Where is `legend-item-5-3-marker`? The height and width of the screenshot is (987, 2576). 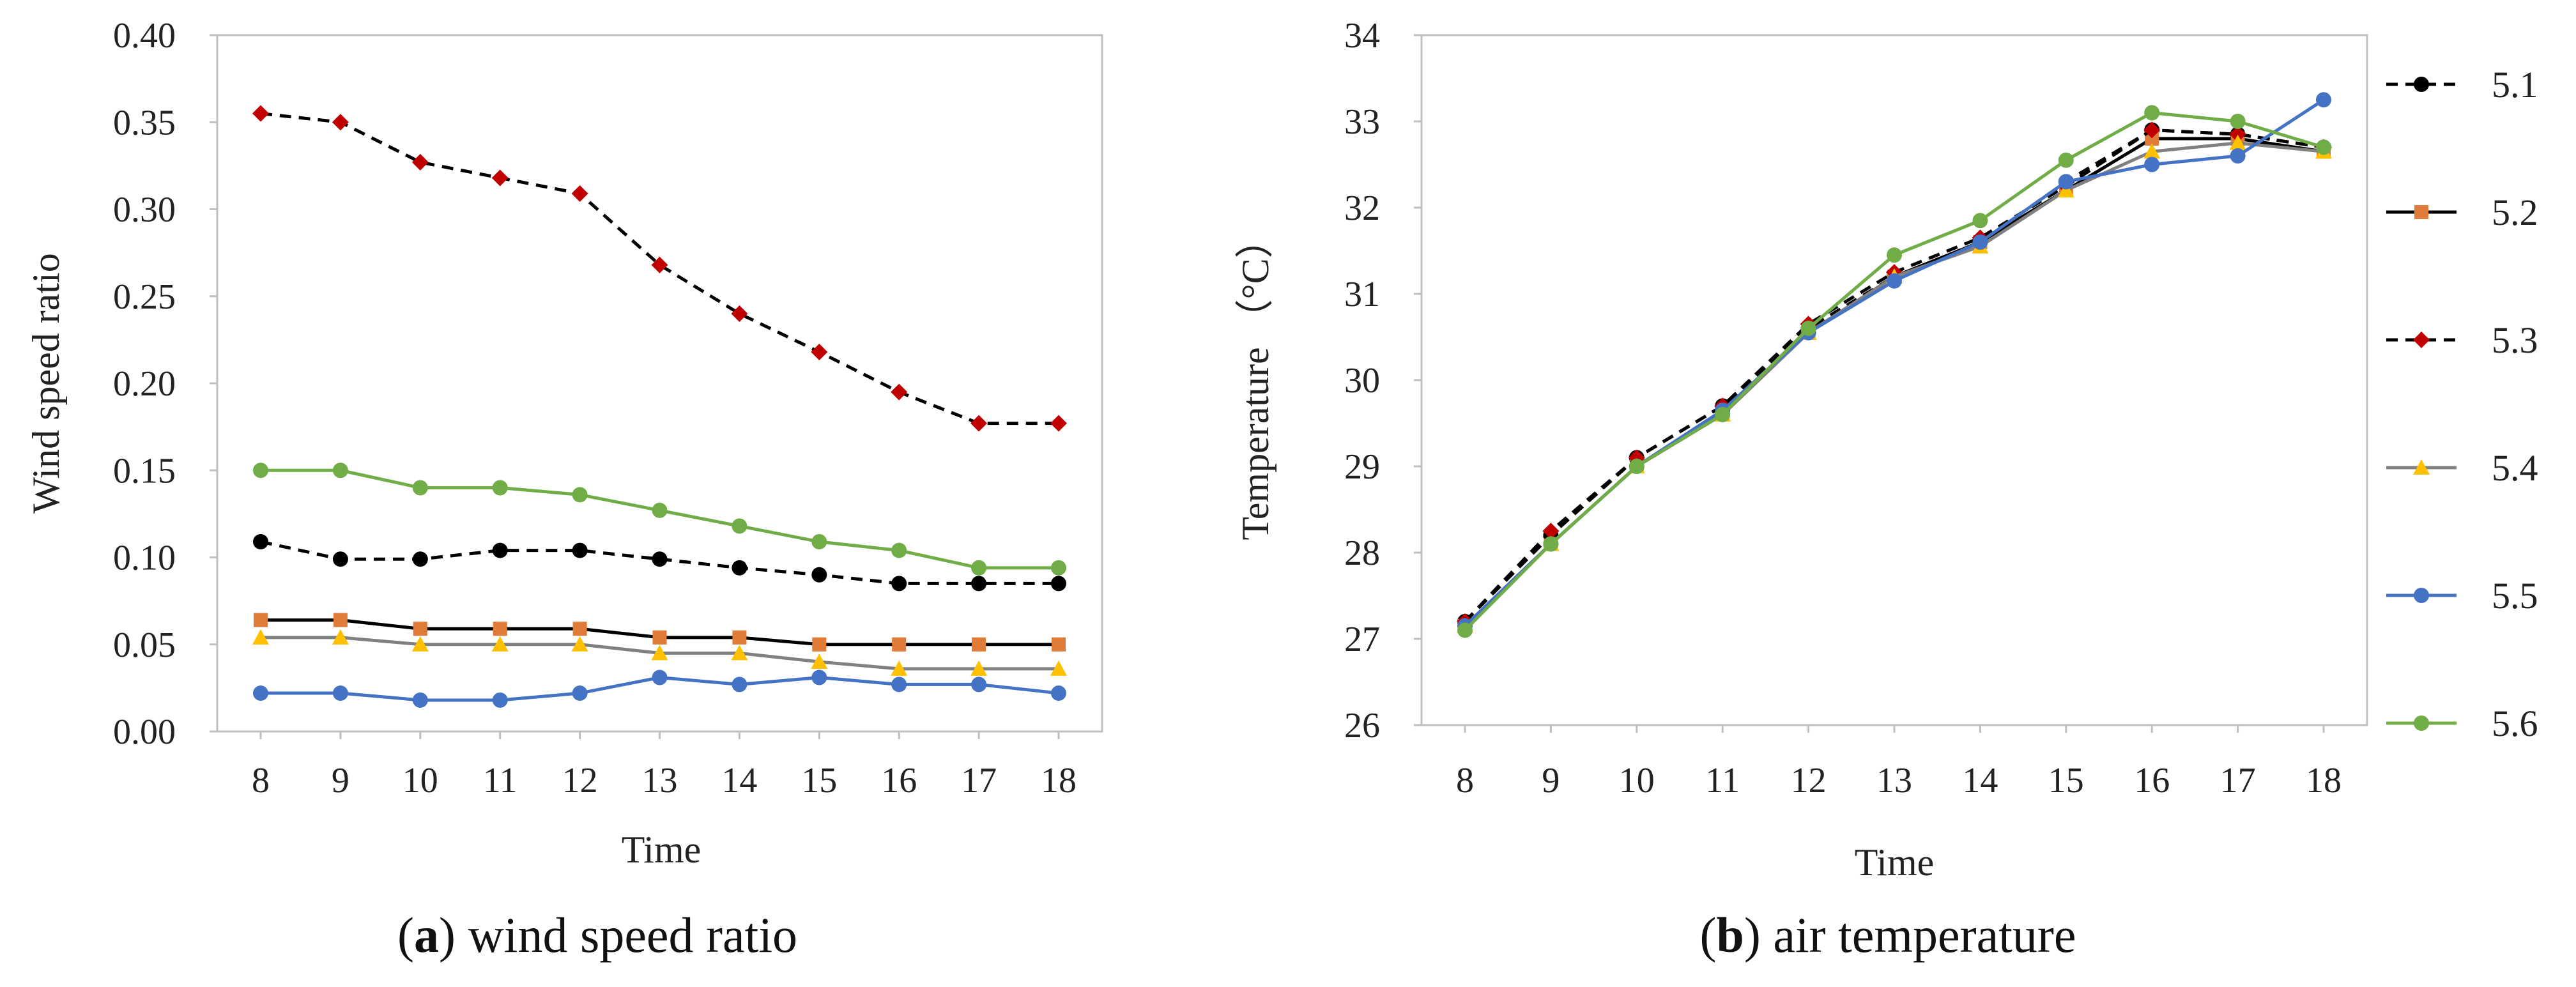
legend-item-5-3-marker is located at coordinates (2421, 340).